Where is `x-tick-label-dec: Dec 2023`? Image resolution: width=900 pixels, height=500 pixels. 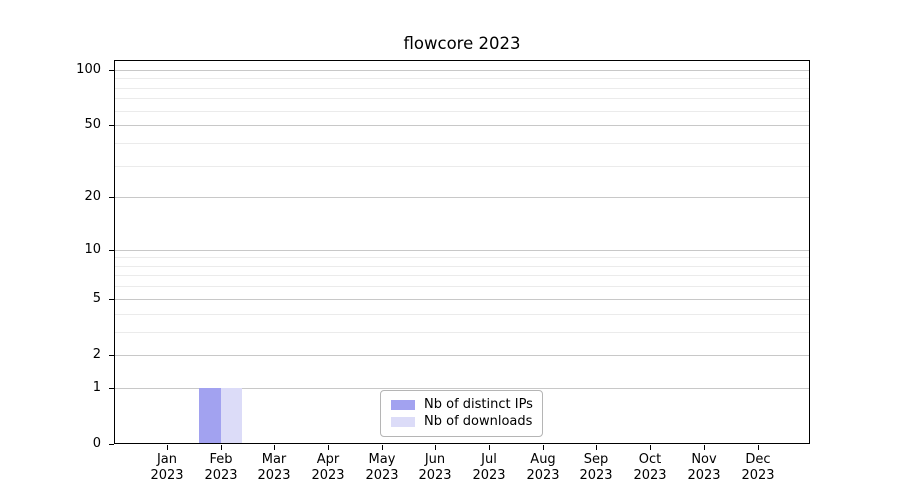
x-tick-label-dec: Dec 2023 is located at coordinates (758, 467).